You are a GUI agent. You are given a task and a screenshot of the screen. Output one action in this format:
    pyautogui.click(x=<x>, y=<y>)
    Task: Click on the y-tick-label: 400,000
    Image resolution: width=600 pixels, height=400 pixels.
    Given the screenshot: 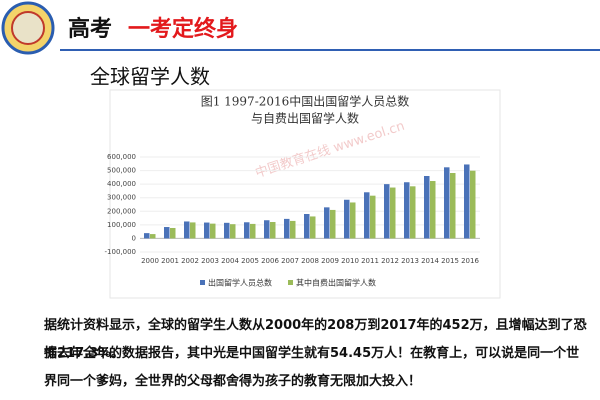 What is the action you would take?
    pyautogui.click(x=121, y=184)
    